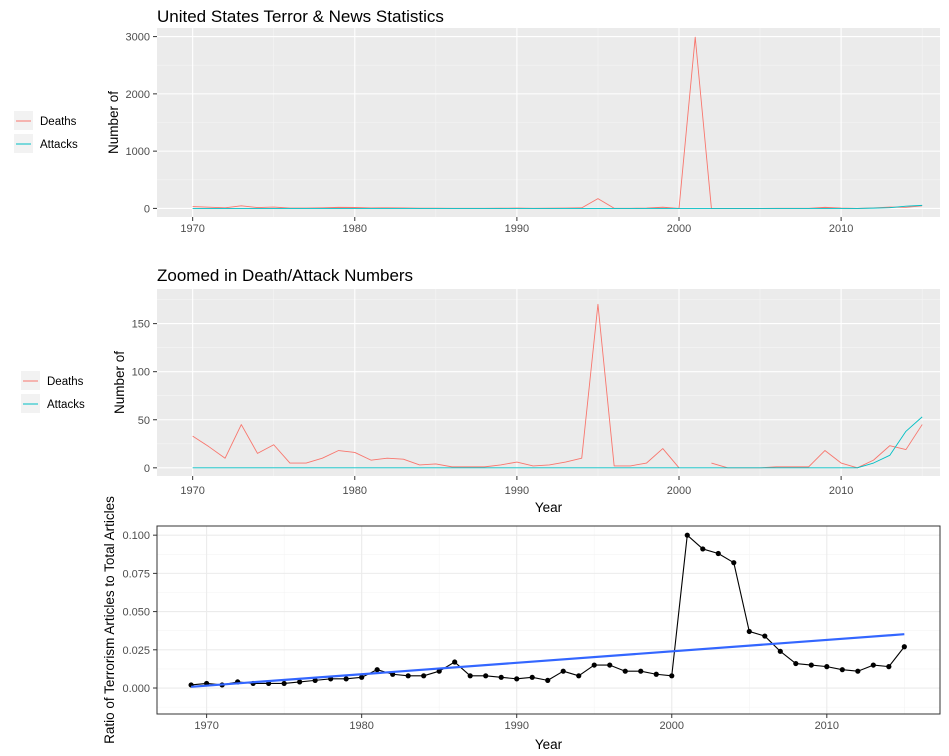  What do you see at coordinates (285, 275) in the screenshot?
I see `chart-title: Zoomed in Death/Attack Numbers` at bounding box center [285, 275].